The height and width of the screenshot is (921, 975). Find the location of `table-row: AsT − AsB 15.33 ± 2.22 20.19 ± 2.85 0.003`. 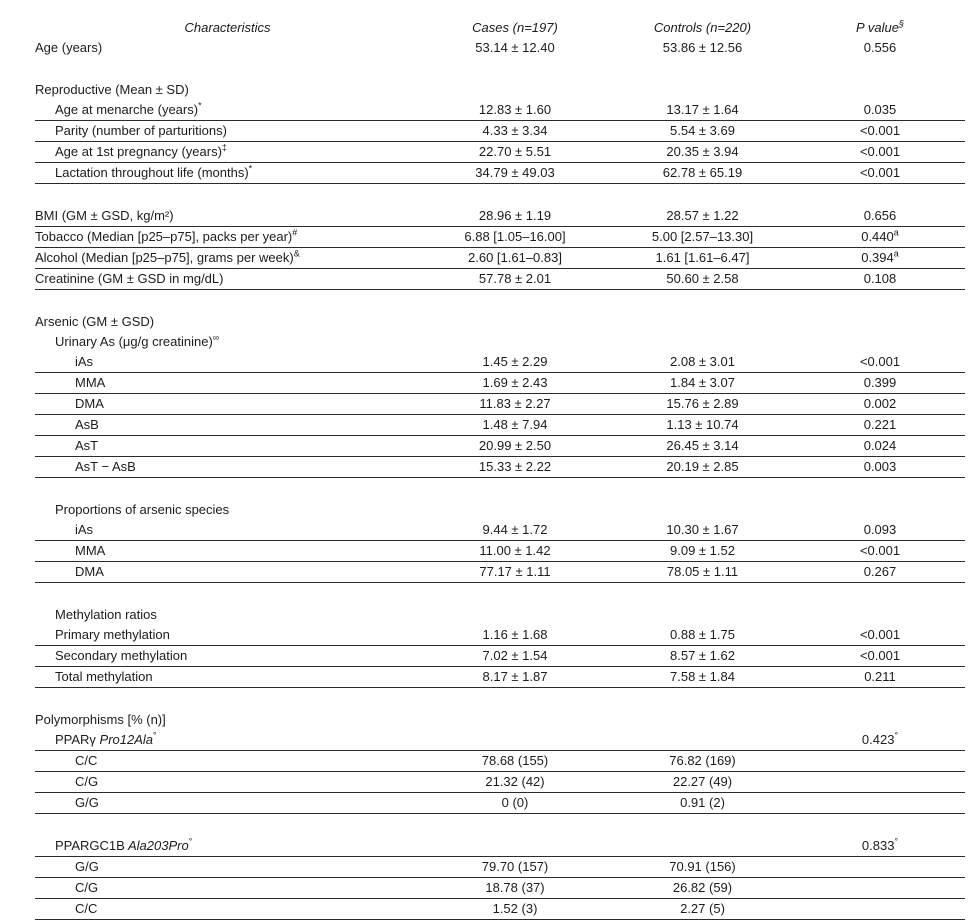

table-row: AsT − AsB 15.33 ± 2.22 20.19 ± 2.85 0.003 is located at coordinates (500, 467).